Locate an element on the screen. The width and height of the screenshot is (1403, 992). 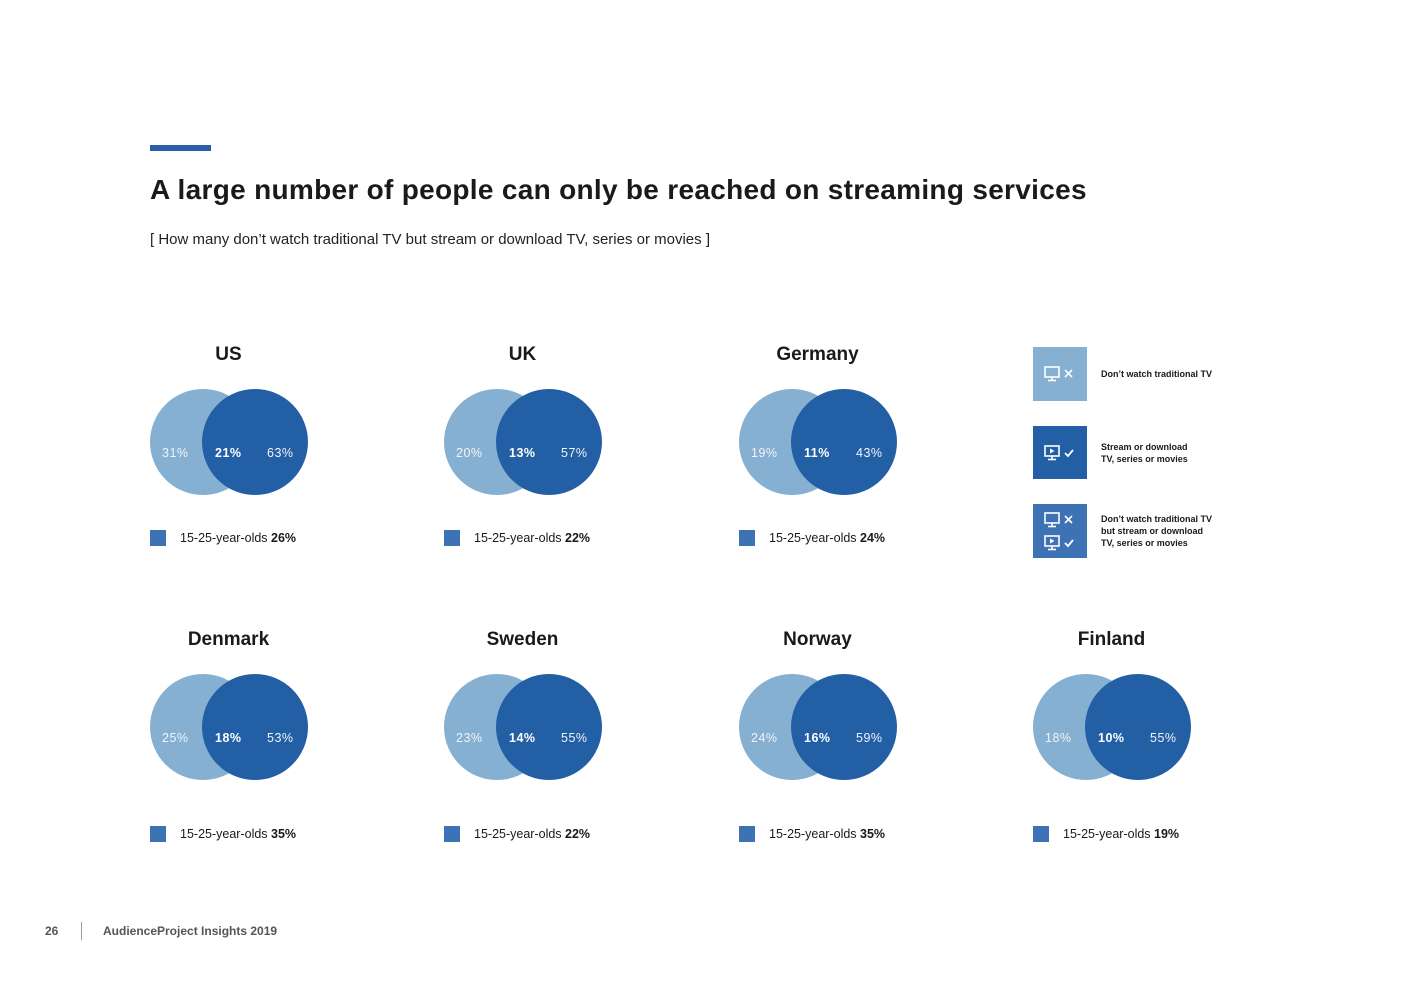
panel-sweden: Sweden 23% 14% 55% 15-25-year-olds 22% is located at coordinates (554, 744).